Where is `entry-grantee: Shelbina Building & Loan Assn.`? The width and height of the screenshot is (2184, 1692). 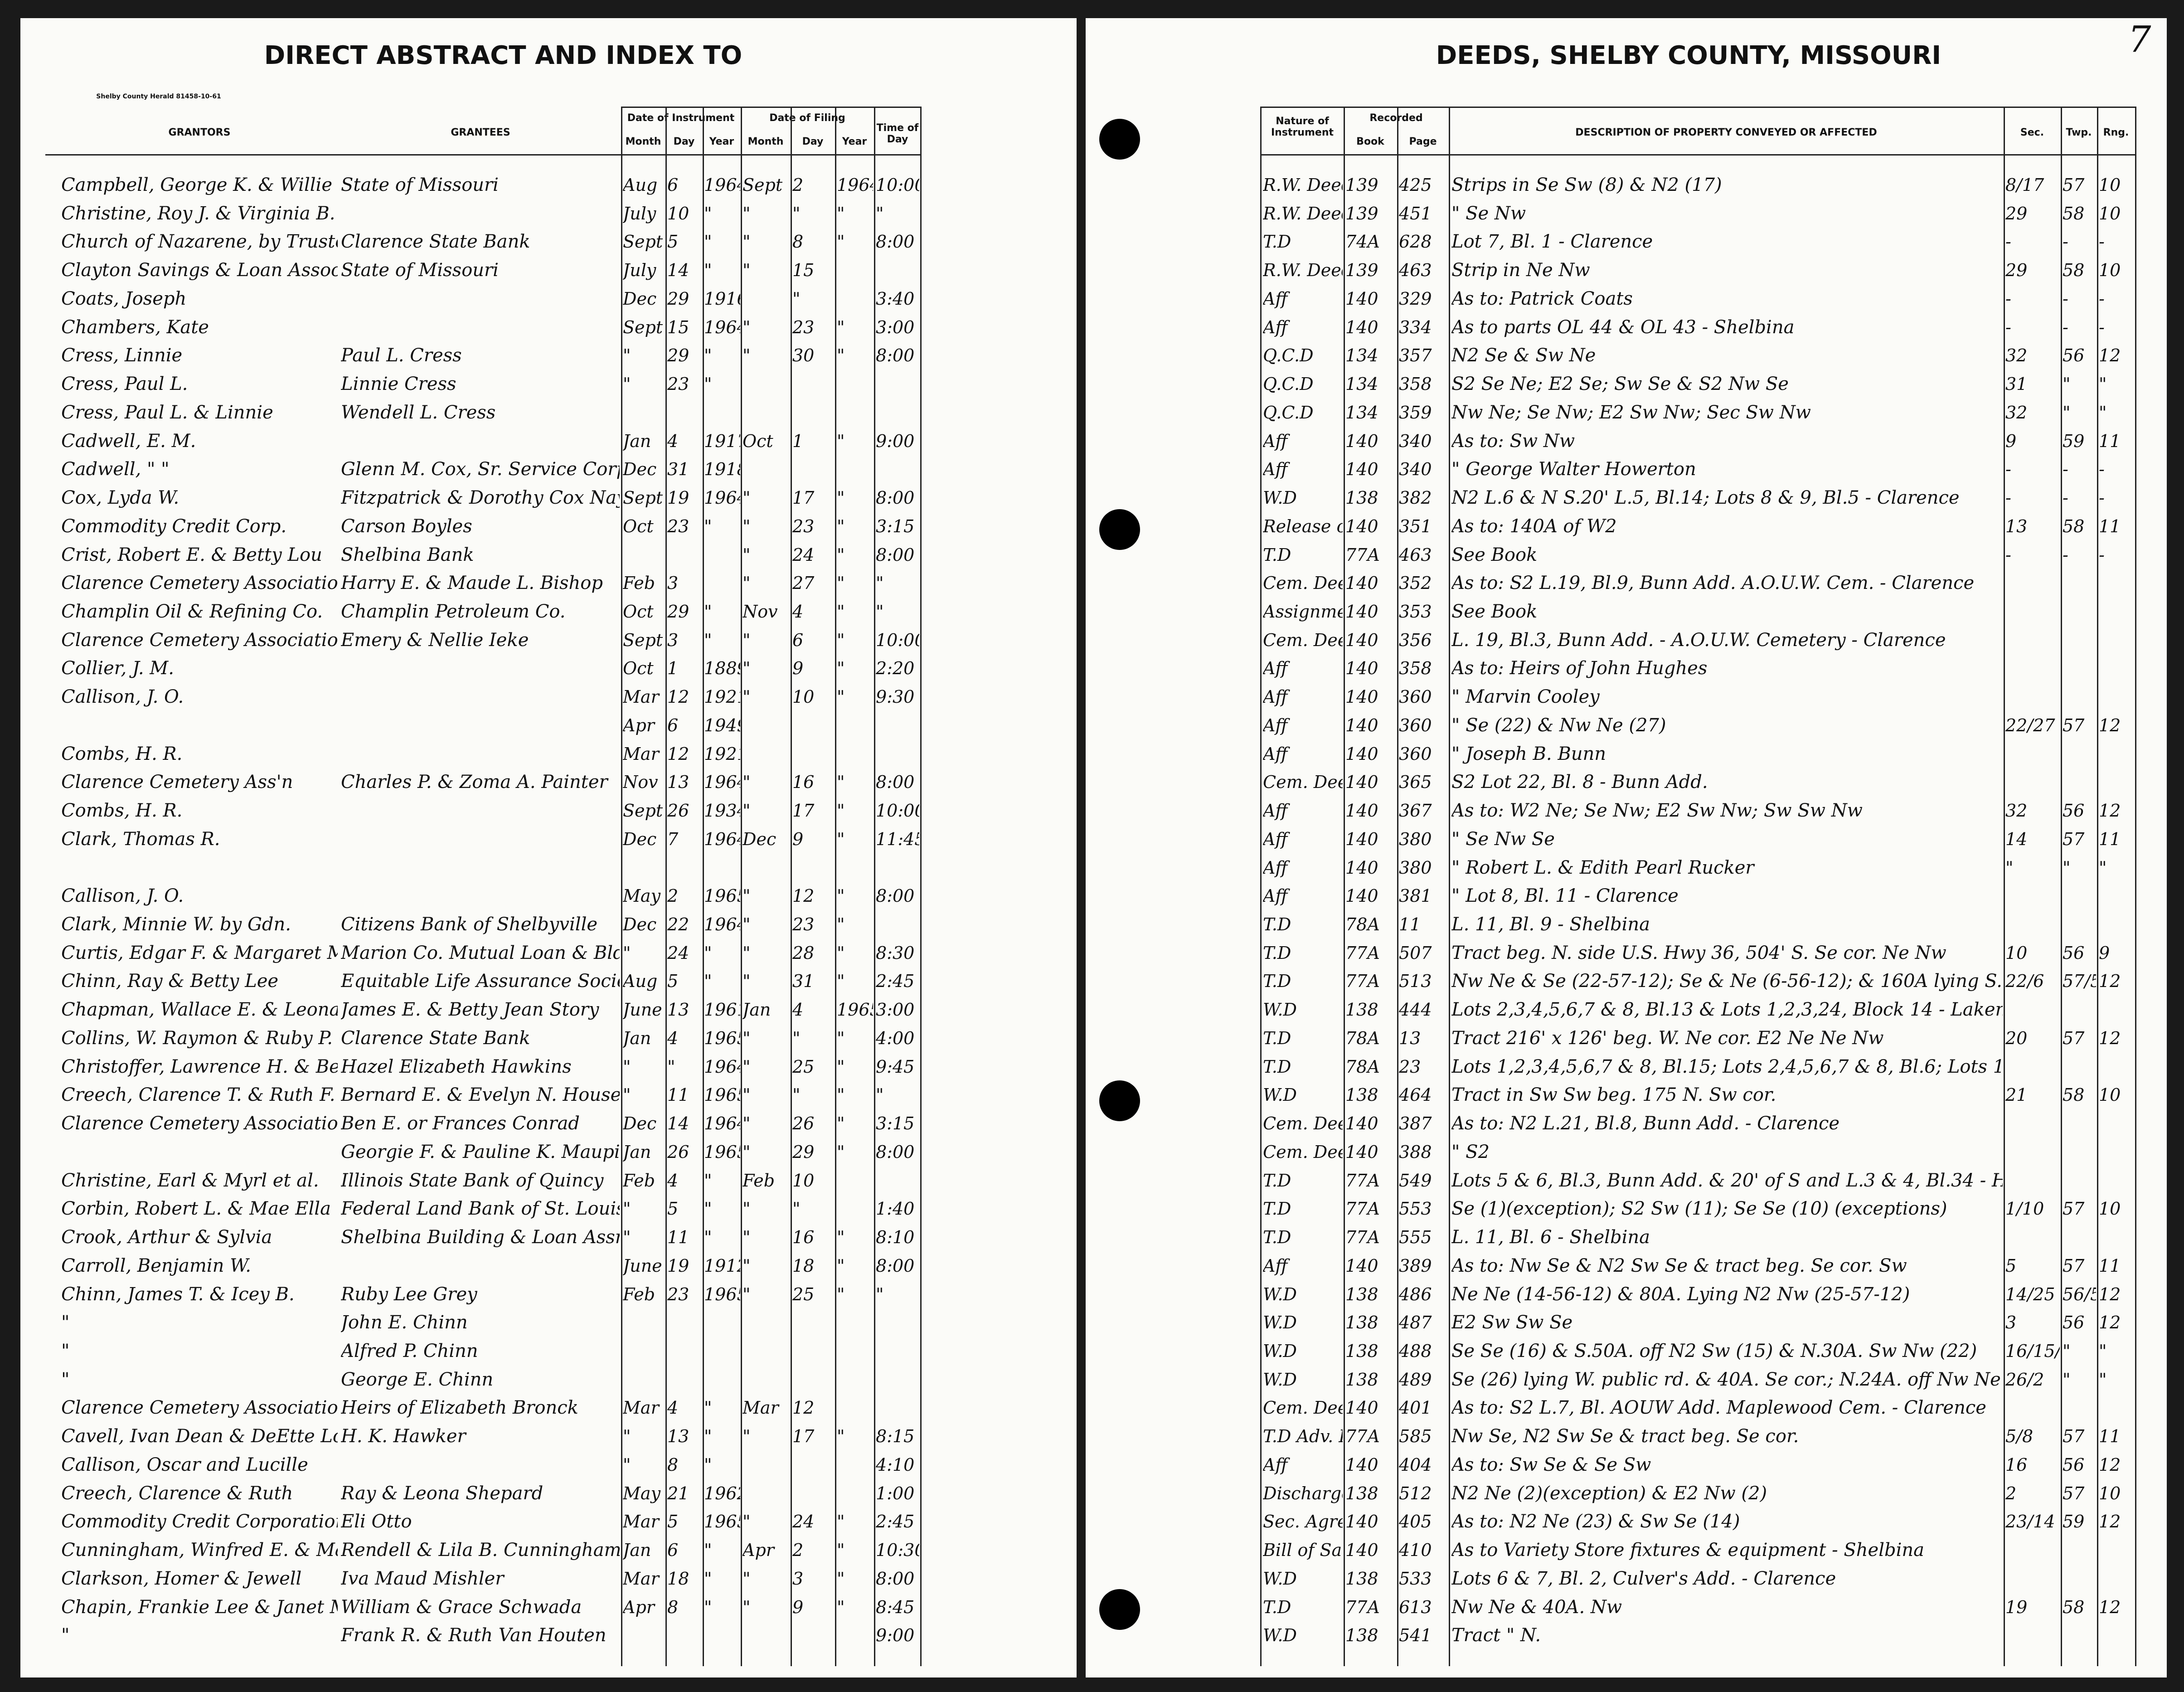 entry-grantee: Shelbina Building & Loan Assn. is located at coordinates (481, 1238).